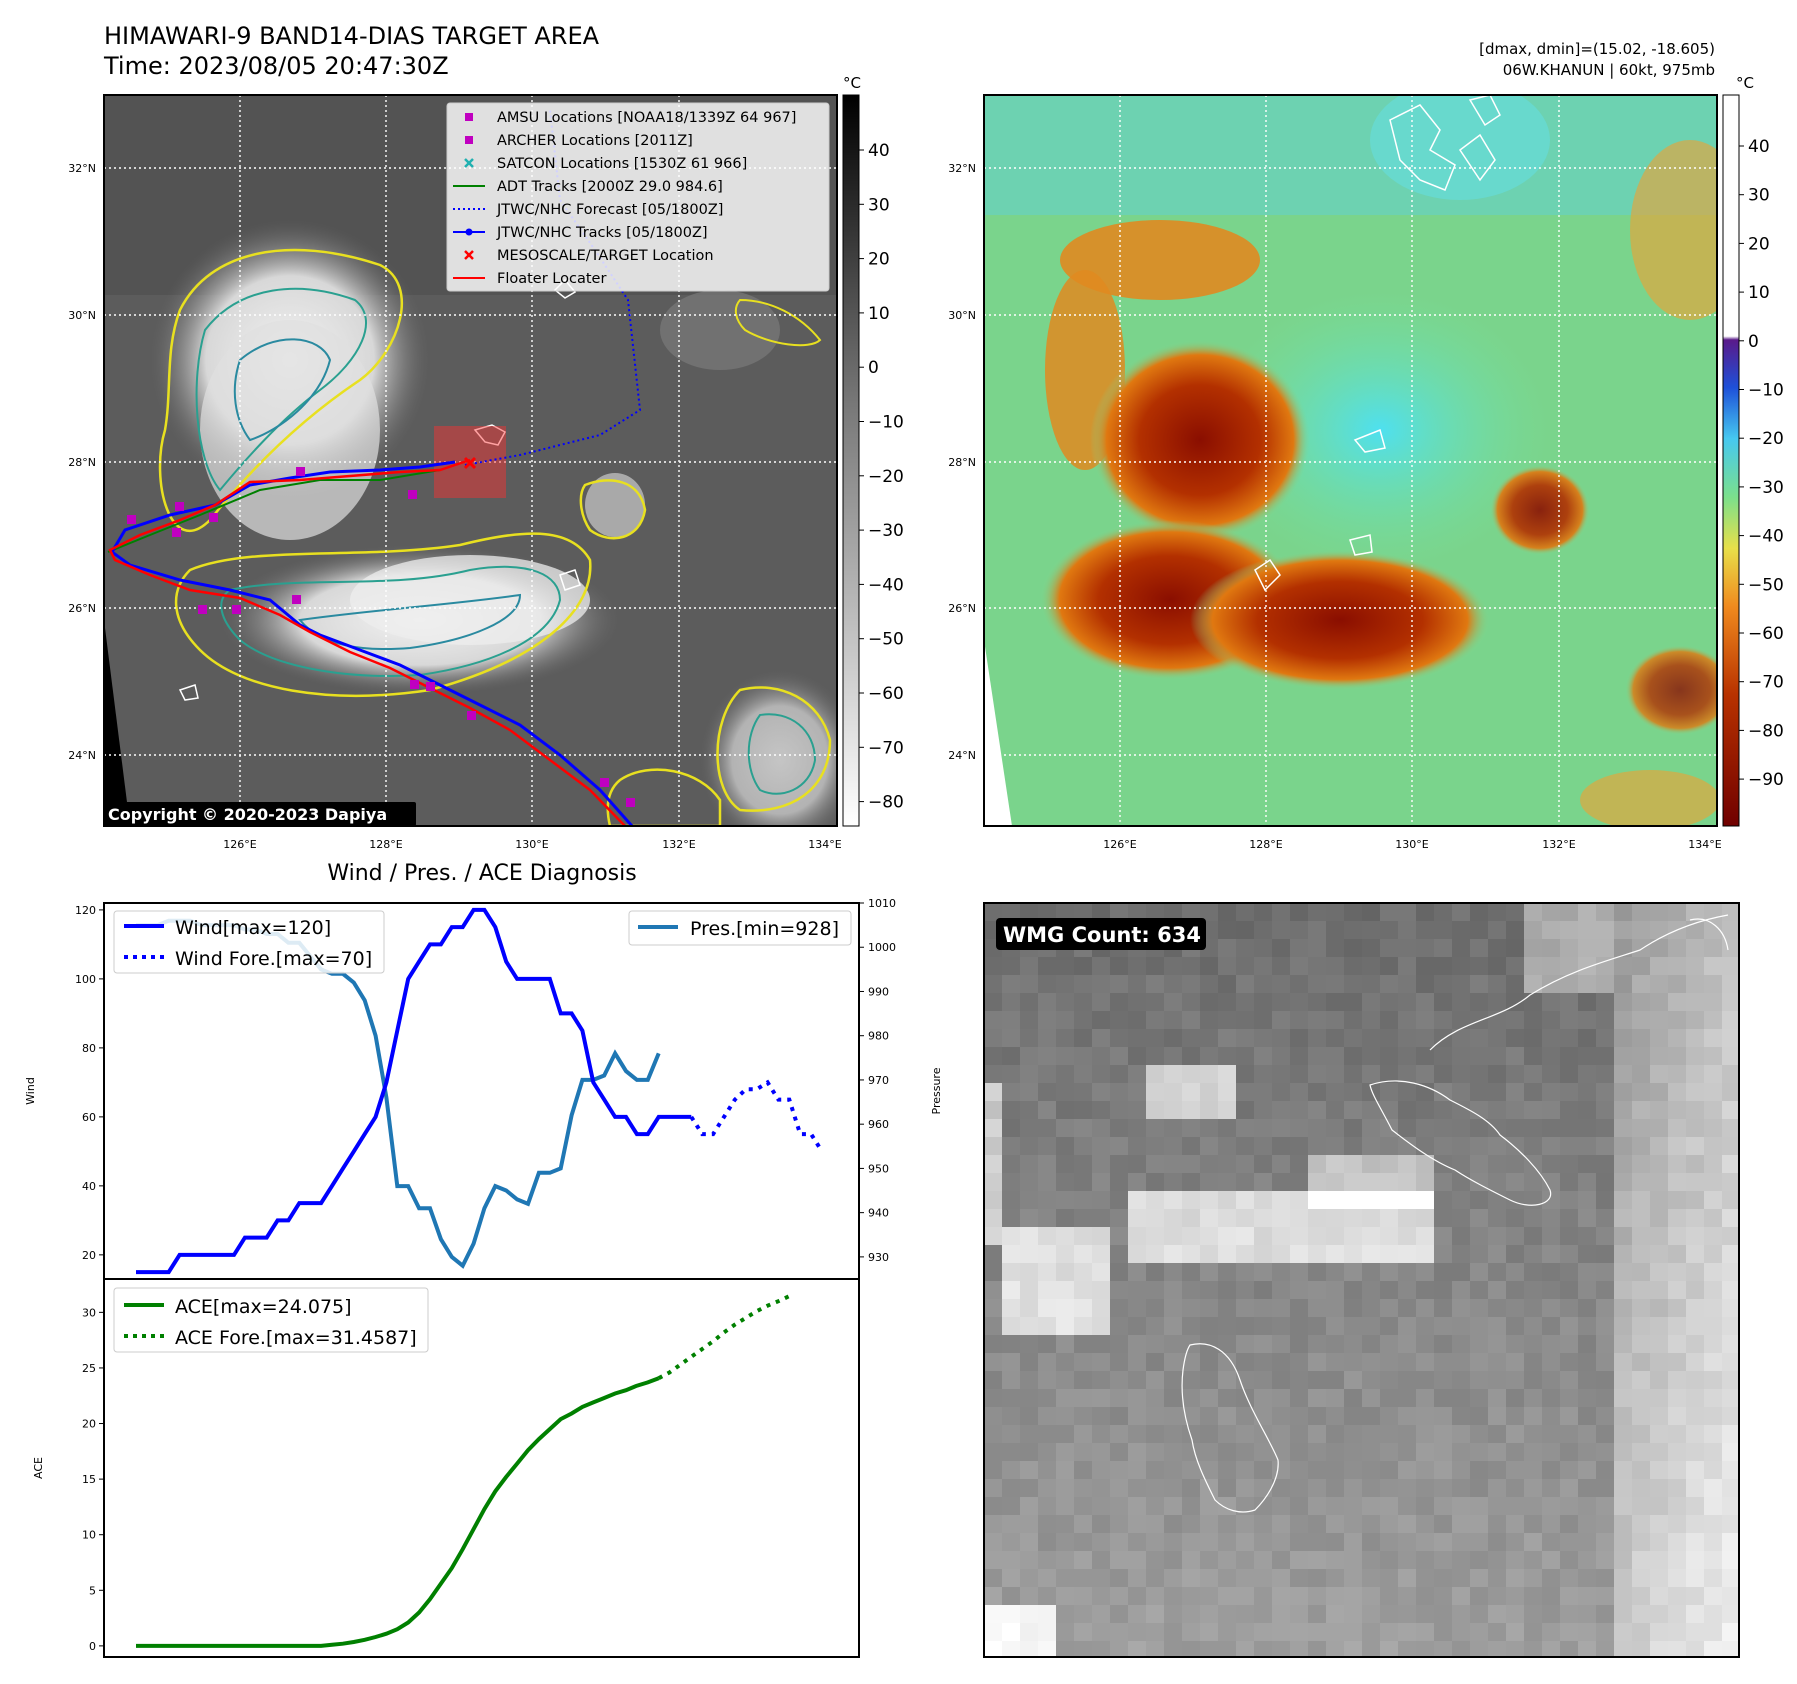 The width and height of the screenshot is (1797, 1684). I want to click on pressure-tick-label: 950, so click(878, 1168).